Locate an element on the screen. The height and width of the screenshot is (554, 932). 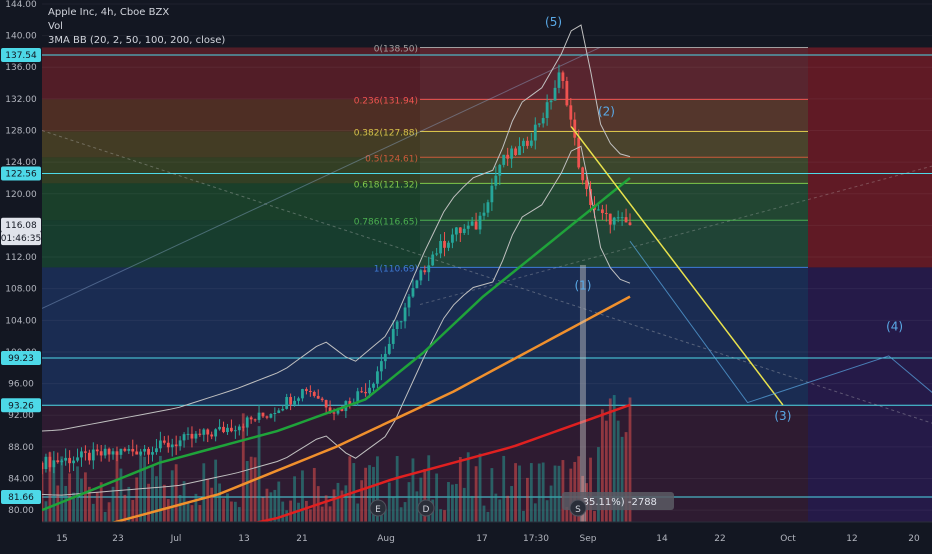
time-tick-label: 21 is located at coordinates (301, 539).